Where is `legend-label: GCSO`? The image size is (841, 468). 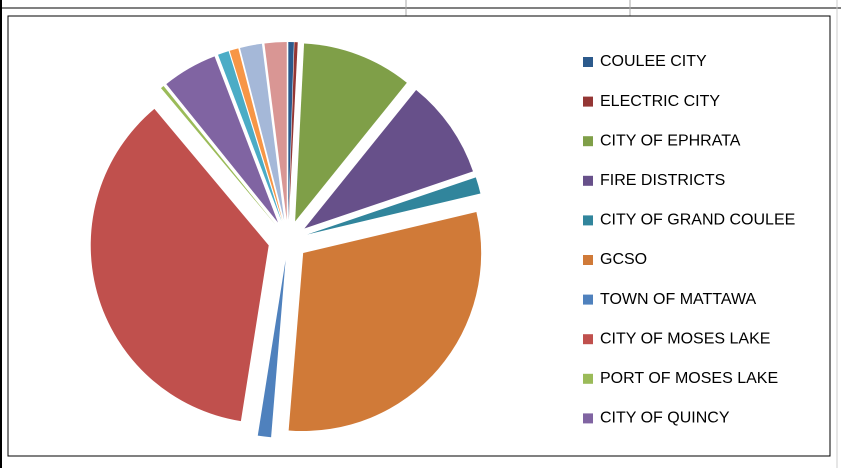
legend-label: GCSO is located at coordinates (623, 259).